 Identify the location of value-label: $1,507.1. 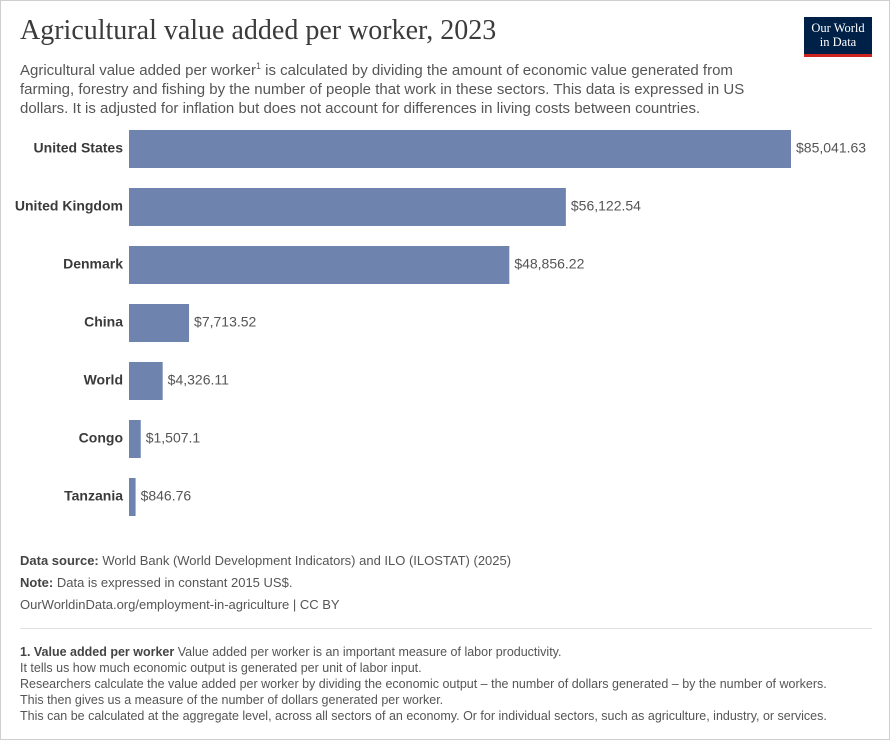
(173, 438).